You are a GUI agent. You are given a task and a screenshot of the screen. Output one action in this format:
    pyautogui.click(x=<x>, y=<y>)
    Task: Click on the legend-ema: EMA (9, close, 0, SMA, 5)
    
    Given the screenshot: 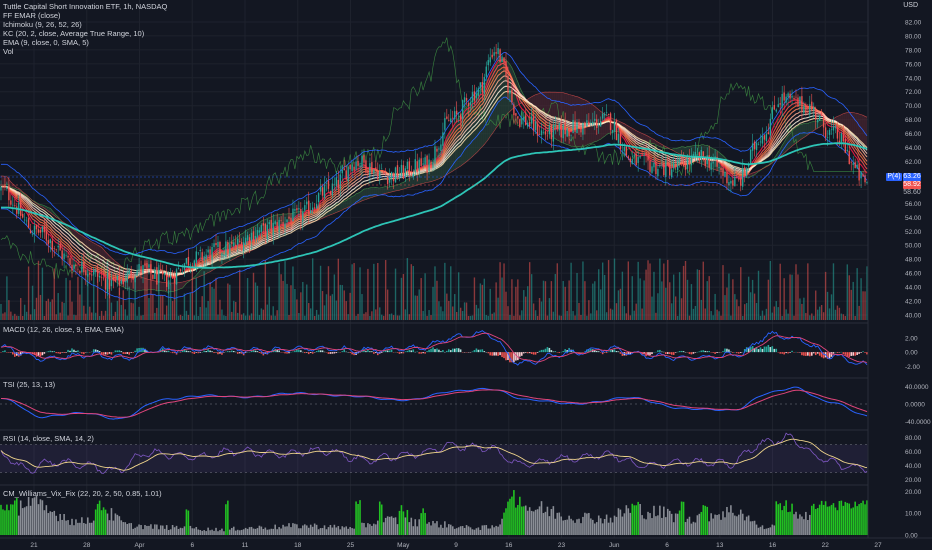 What is the action you would take?
    pyautogui.click(x=46, y=42)
    